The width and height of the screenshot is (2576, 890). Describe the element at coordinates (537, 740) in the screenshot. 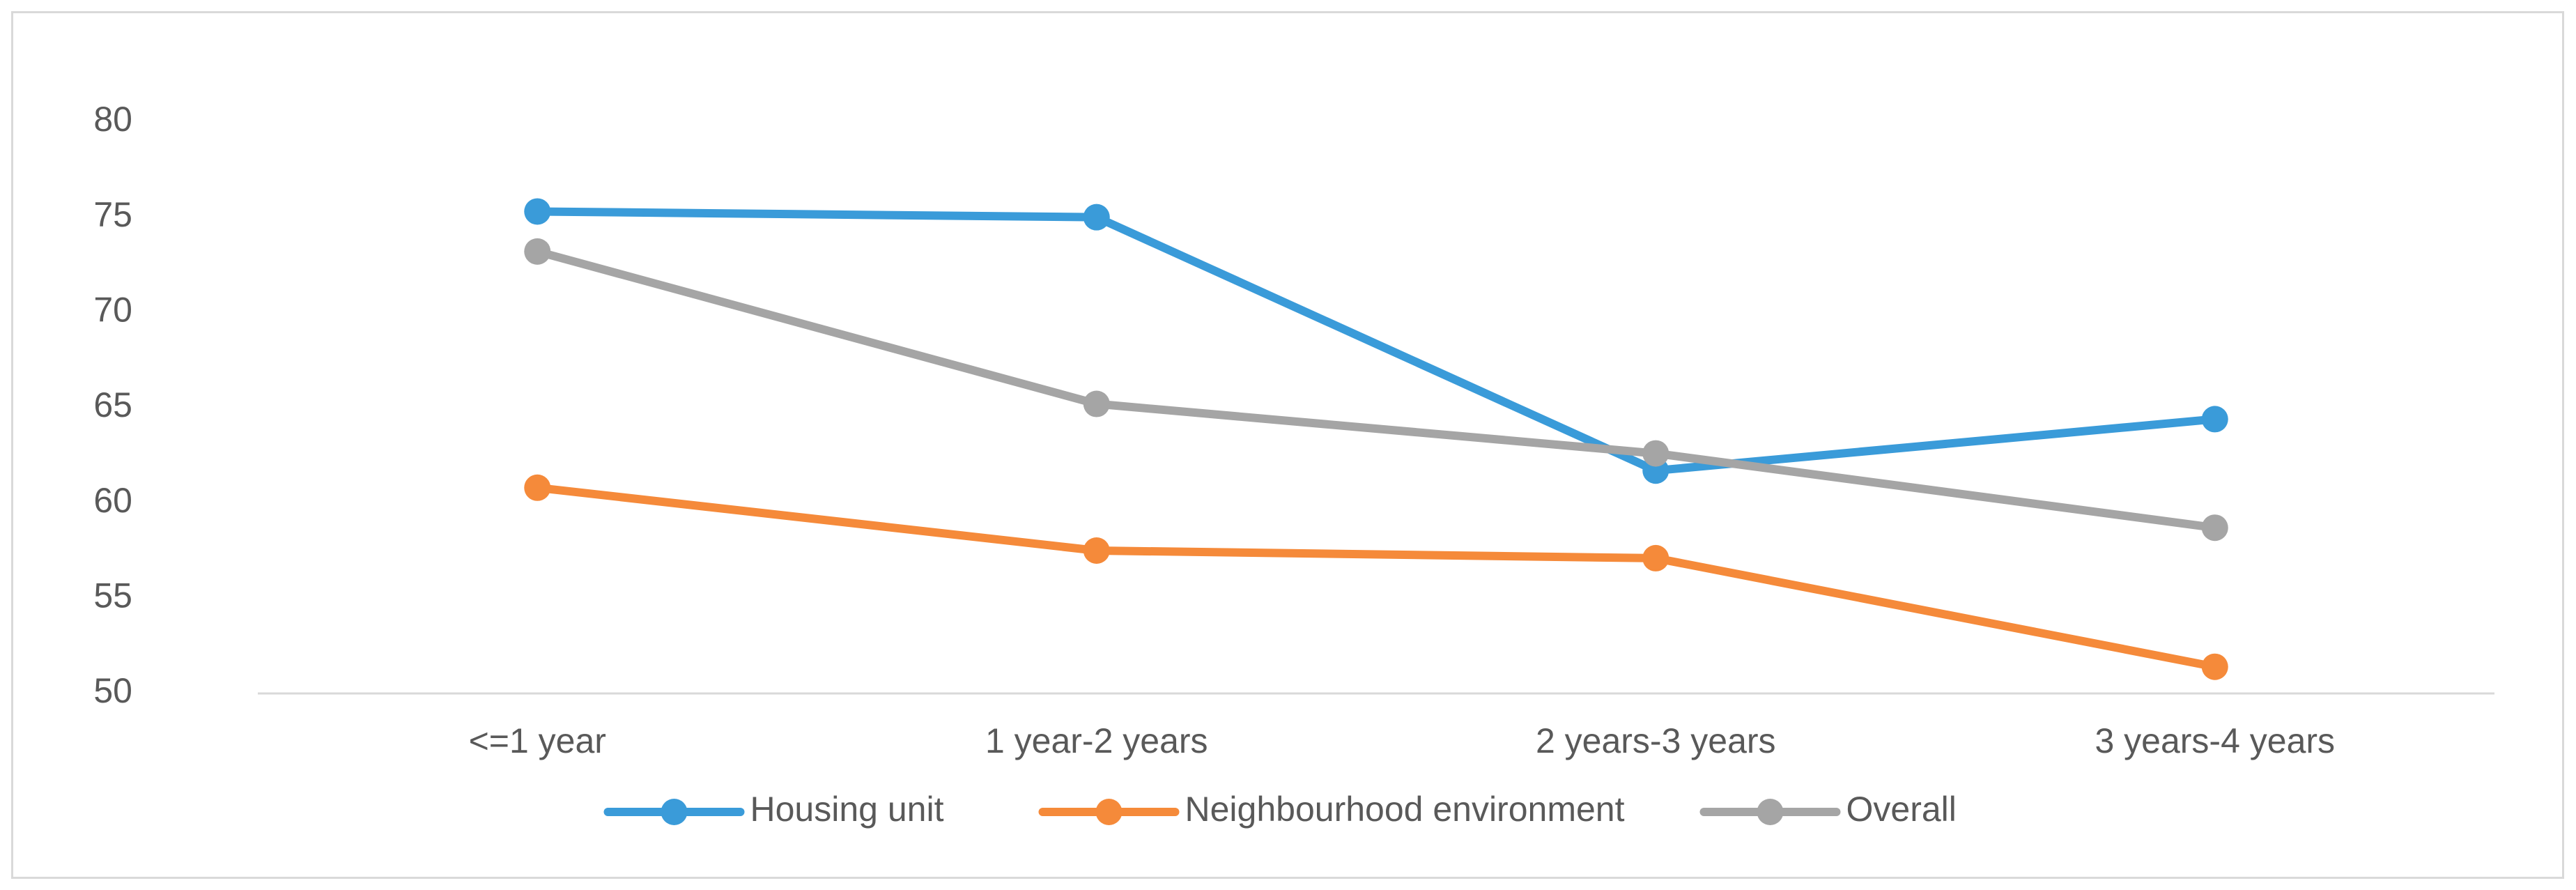

I see `x-tick-label: <=1 year` at that location.